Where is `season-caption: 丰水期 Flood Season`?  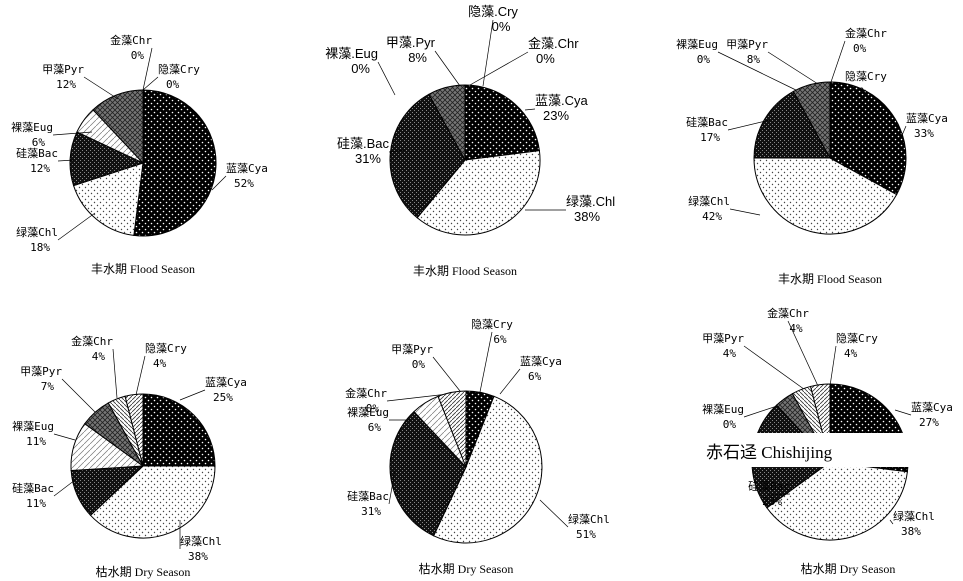 season-caption: 丰水期 Flood Season is located at coordinates (143, 269).